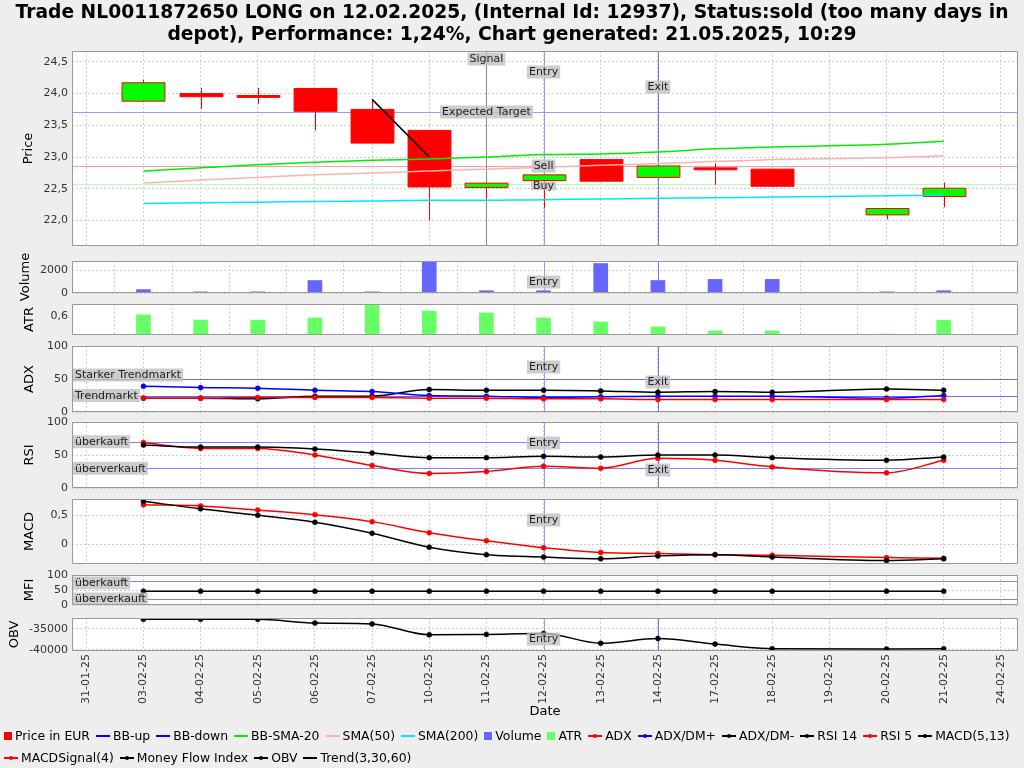 Image resolution: width=1024 pixels, height=768 pixels. I want to click on x-tick-label: 21-02-25, so click(943, 679).